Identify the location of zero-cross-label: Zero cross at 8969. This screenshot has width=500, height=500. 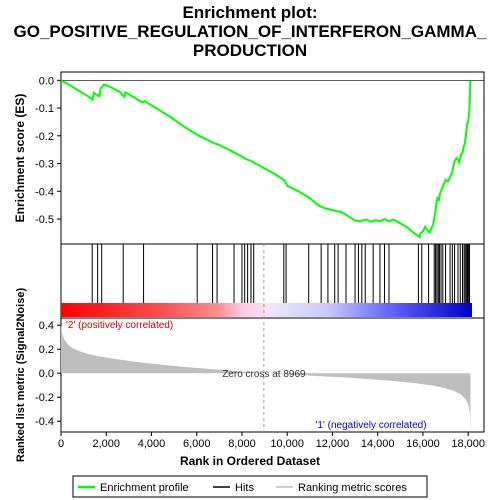
(264, 374).